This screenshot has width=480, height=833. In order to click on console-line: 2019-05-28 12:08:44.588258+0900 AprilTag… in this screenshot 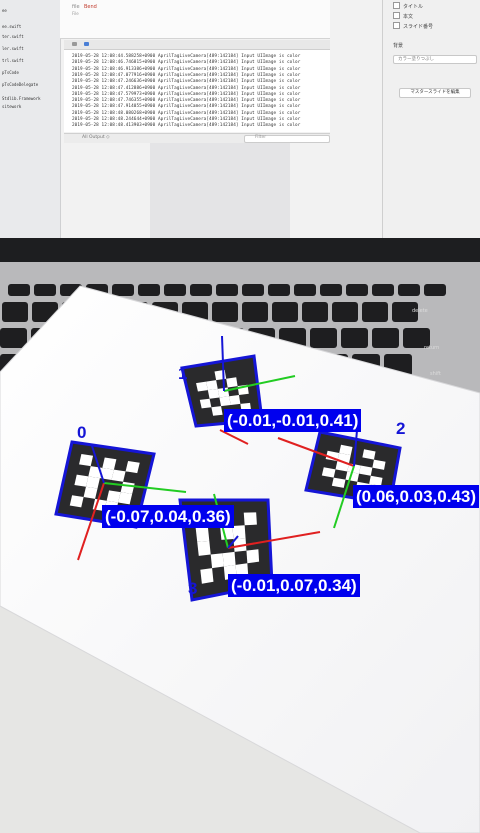, I will do `click(186, 56)`.